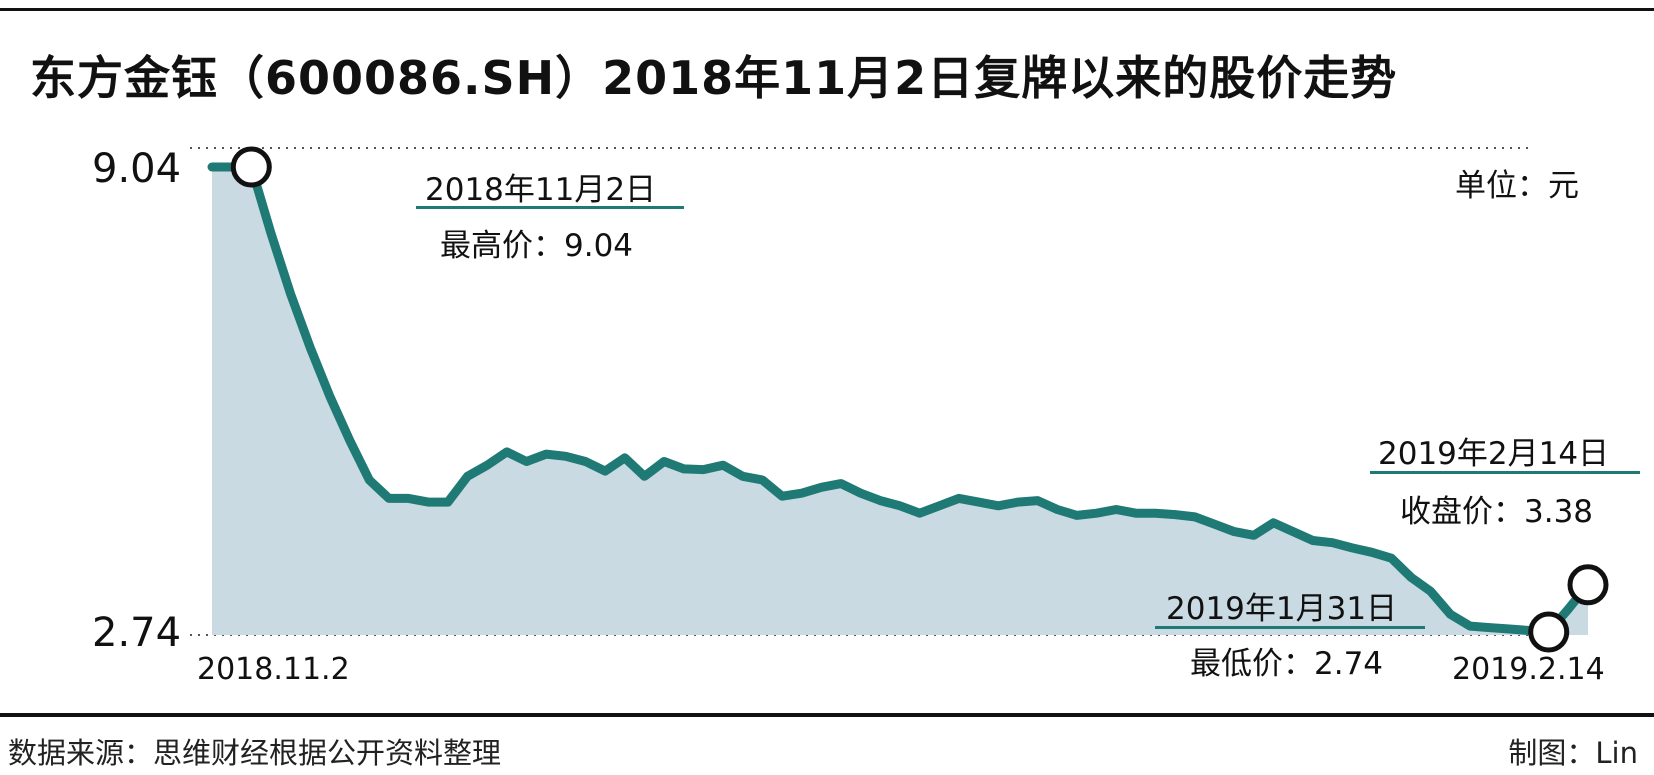  What do you see at coordinates (537, 246) in the screenshot?
I see `annotation-max-value: 最高价：9.04` at bounding box center [537, 246].